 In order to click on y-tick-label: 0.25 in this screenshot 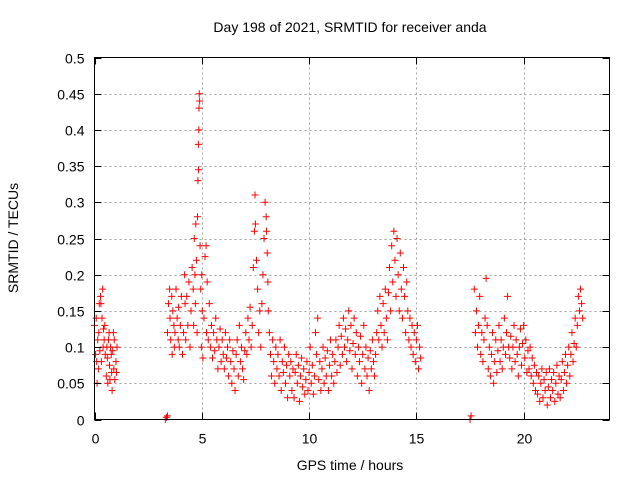, I will do `click(70, 240)`.